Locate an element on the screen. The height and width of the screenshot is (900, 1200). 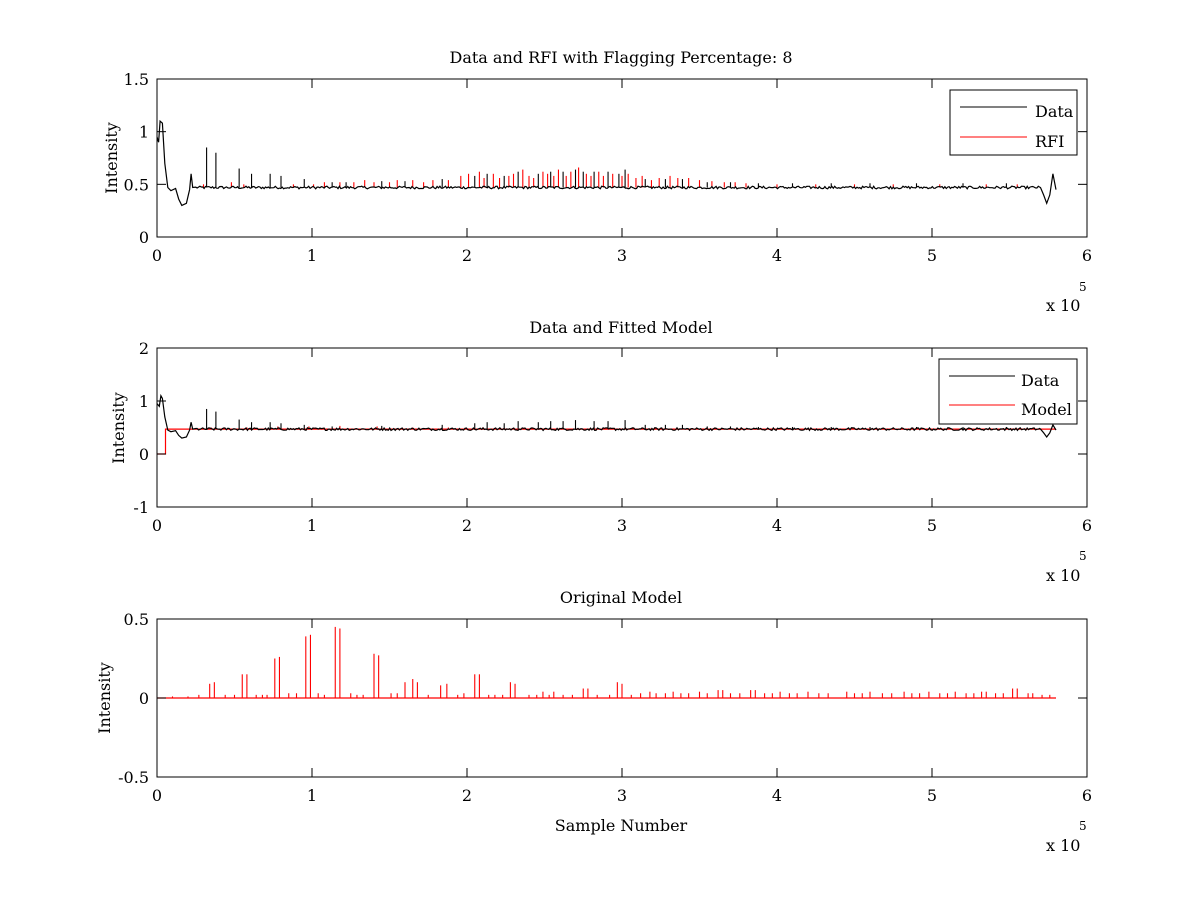
panel-rfi-xtick-label: 3 is located at coordinates (622, 255).